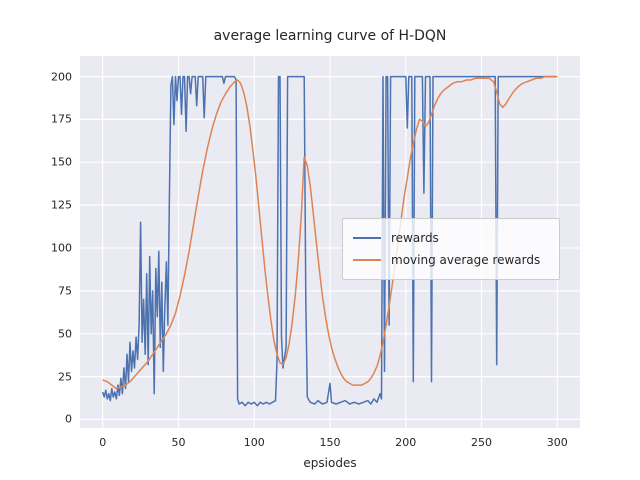 This screenshot has height=480, width=640. I want to click on x-axis-label: epsiodes, so click(330, 463).